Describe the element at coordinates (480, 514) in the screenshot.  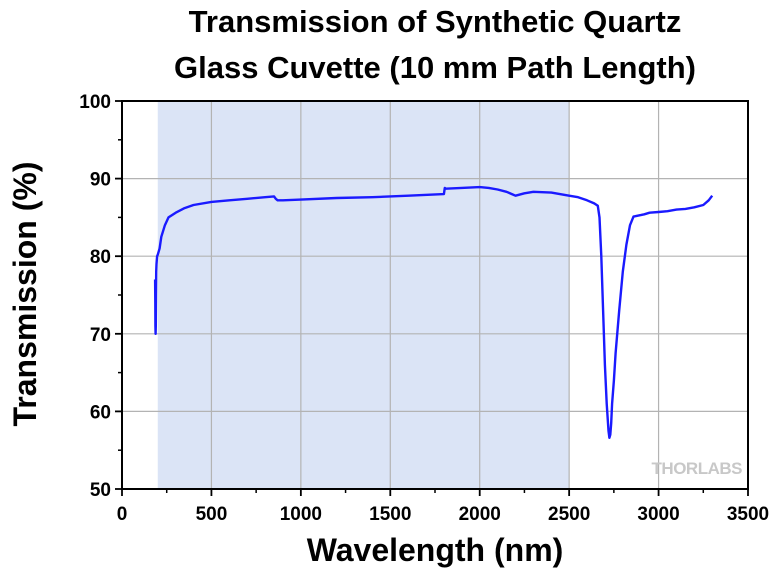
I see `x-tick-label: 2000` at that location.